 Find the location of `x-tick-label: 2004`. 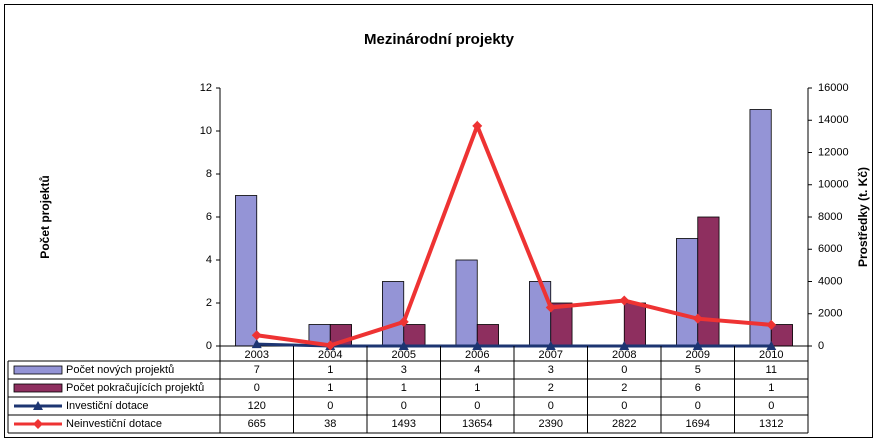

x-tick-label: 2004 is located at coordinates (330, 355).